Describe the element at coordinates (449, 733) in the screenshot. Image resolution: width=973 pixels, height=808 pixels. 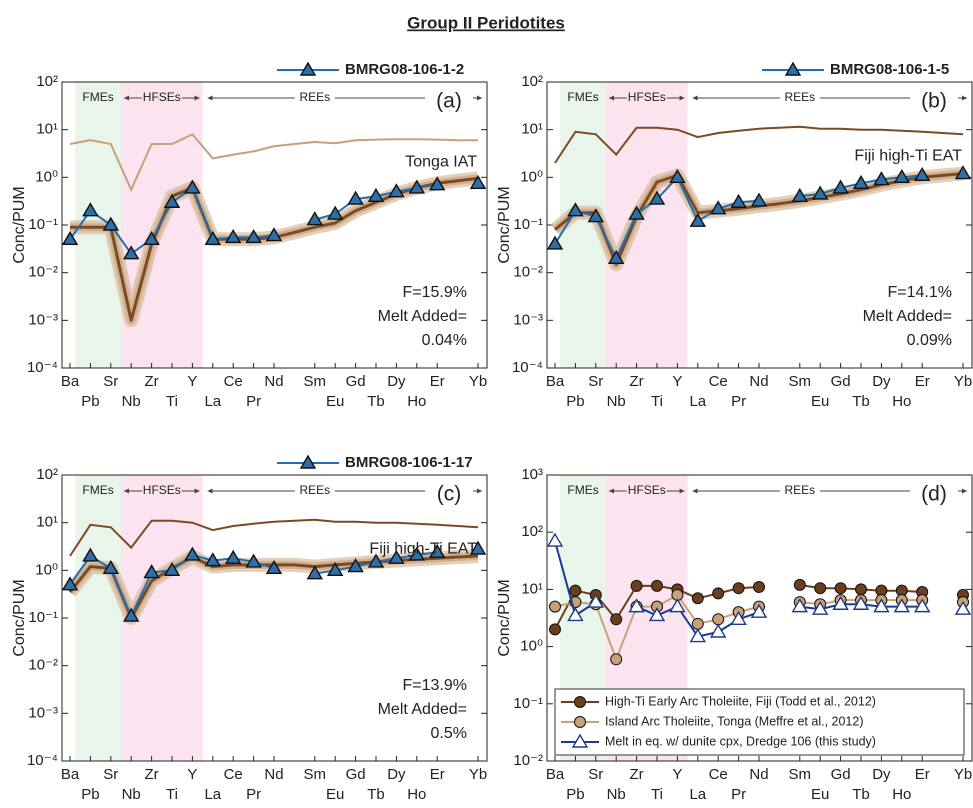
I see `annotation: 0.5%` at that location.